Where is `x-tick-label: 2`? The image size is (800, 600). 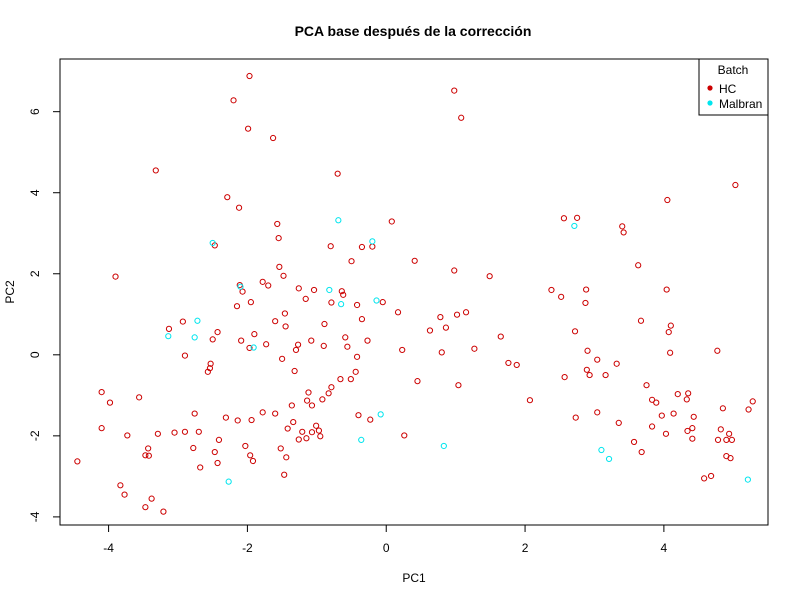 x-tick-label: 2 is located at coordinates (525, 548).